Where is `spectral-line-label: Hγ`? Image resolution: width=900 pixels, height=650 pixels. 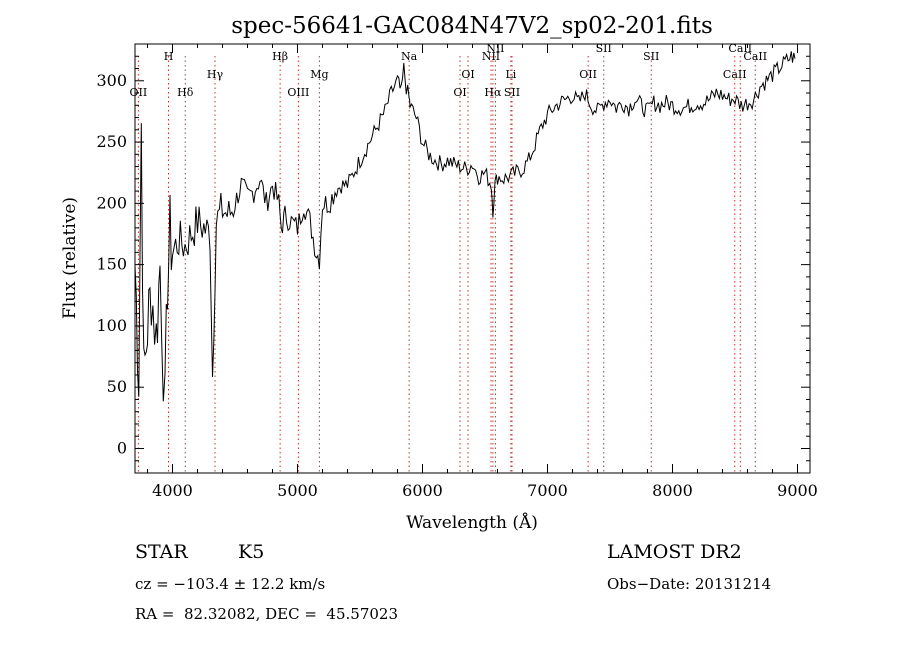
spectral-line-label: Hγ is located at coordinates (215, 74).